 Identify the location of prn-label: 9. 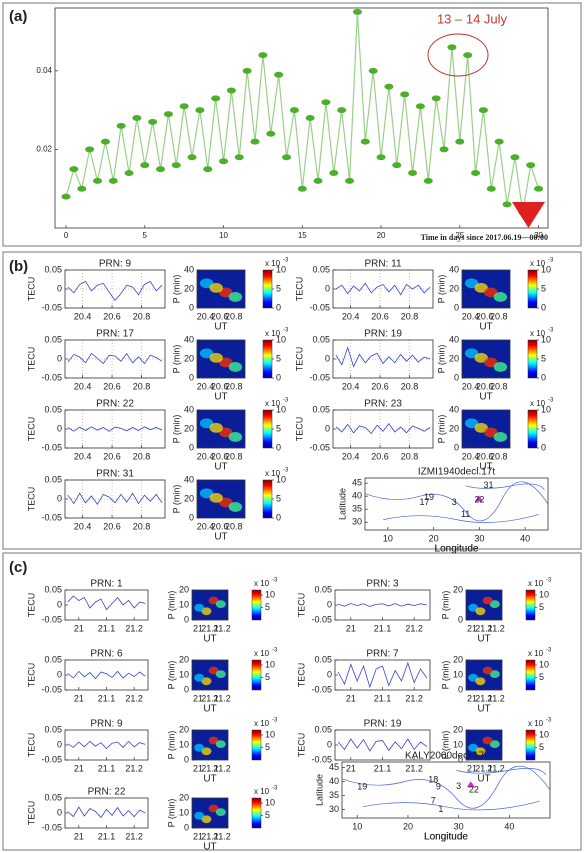
(438, 787).